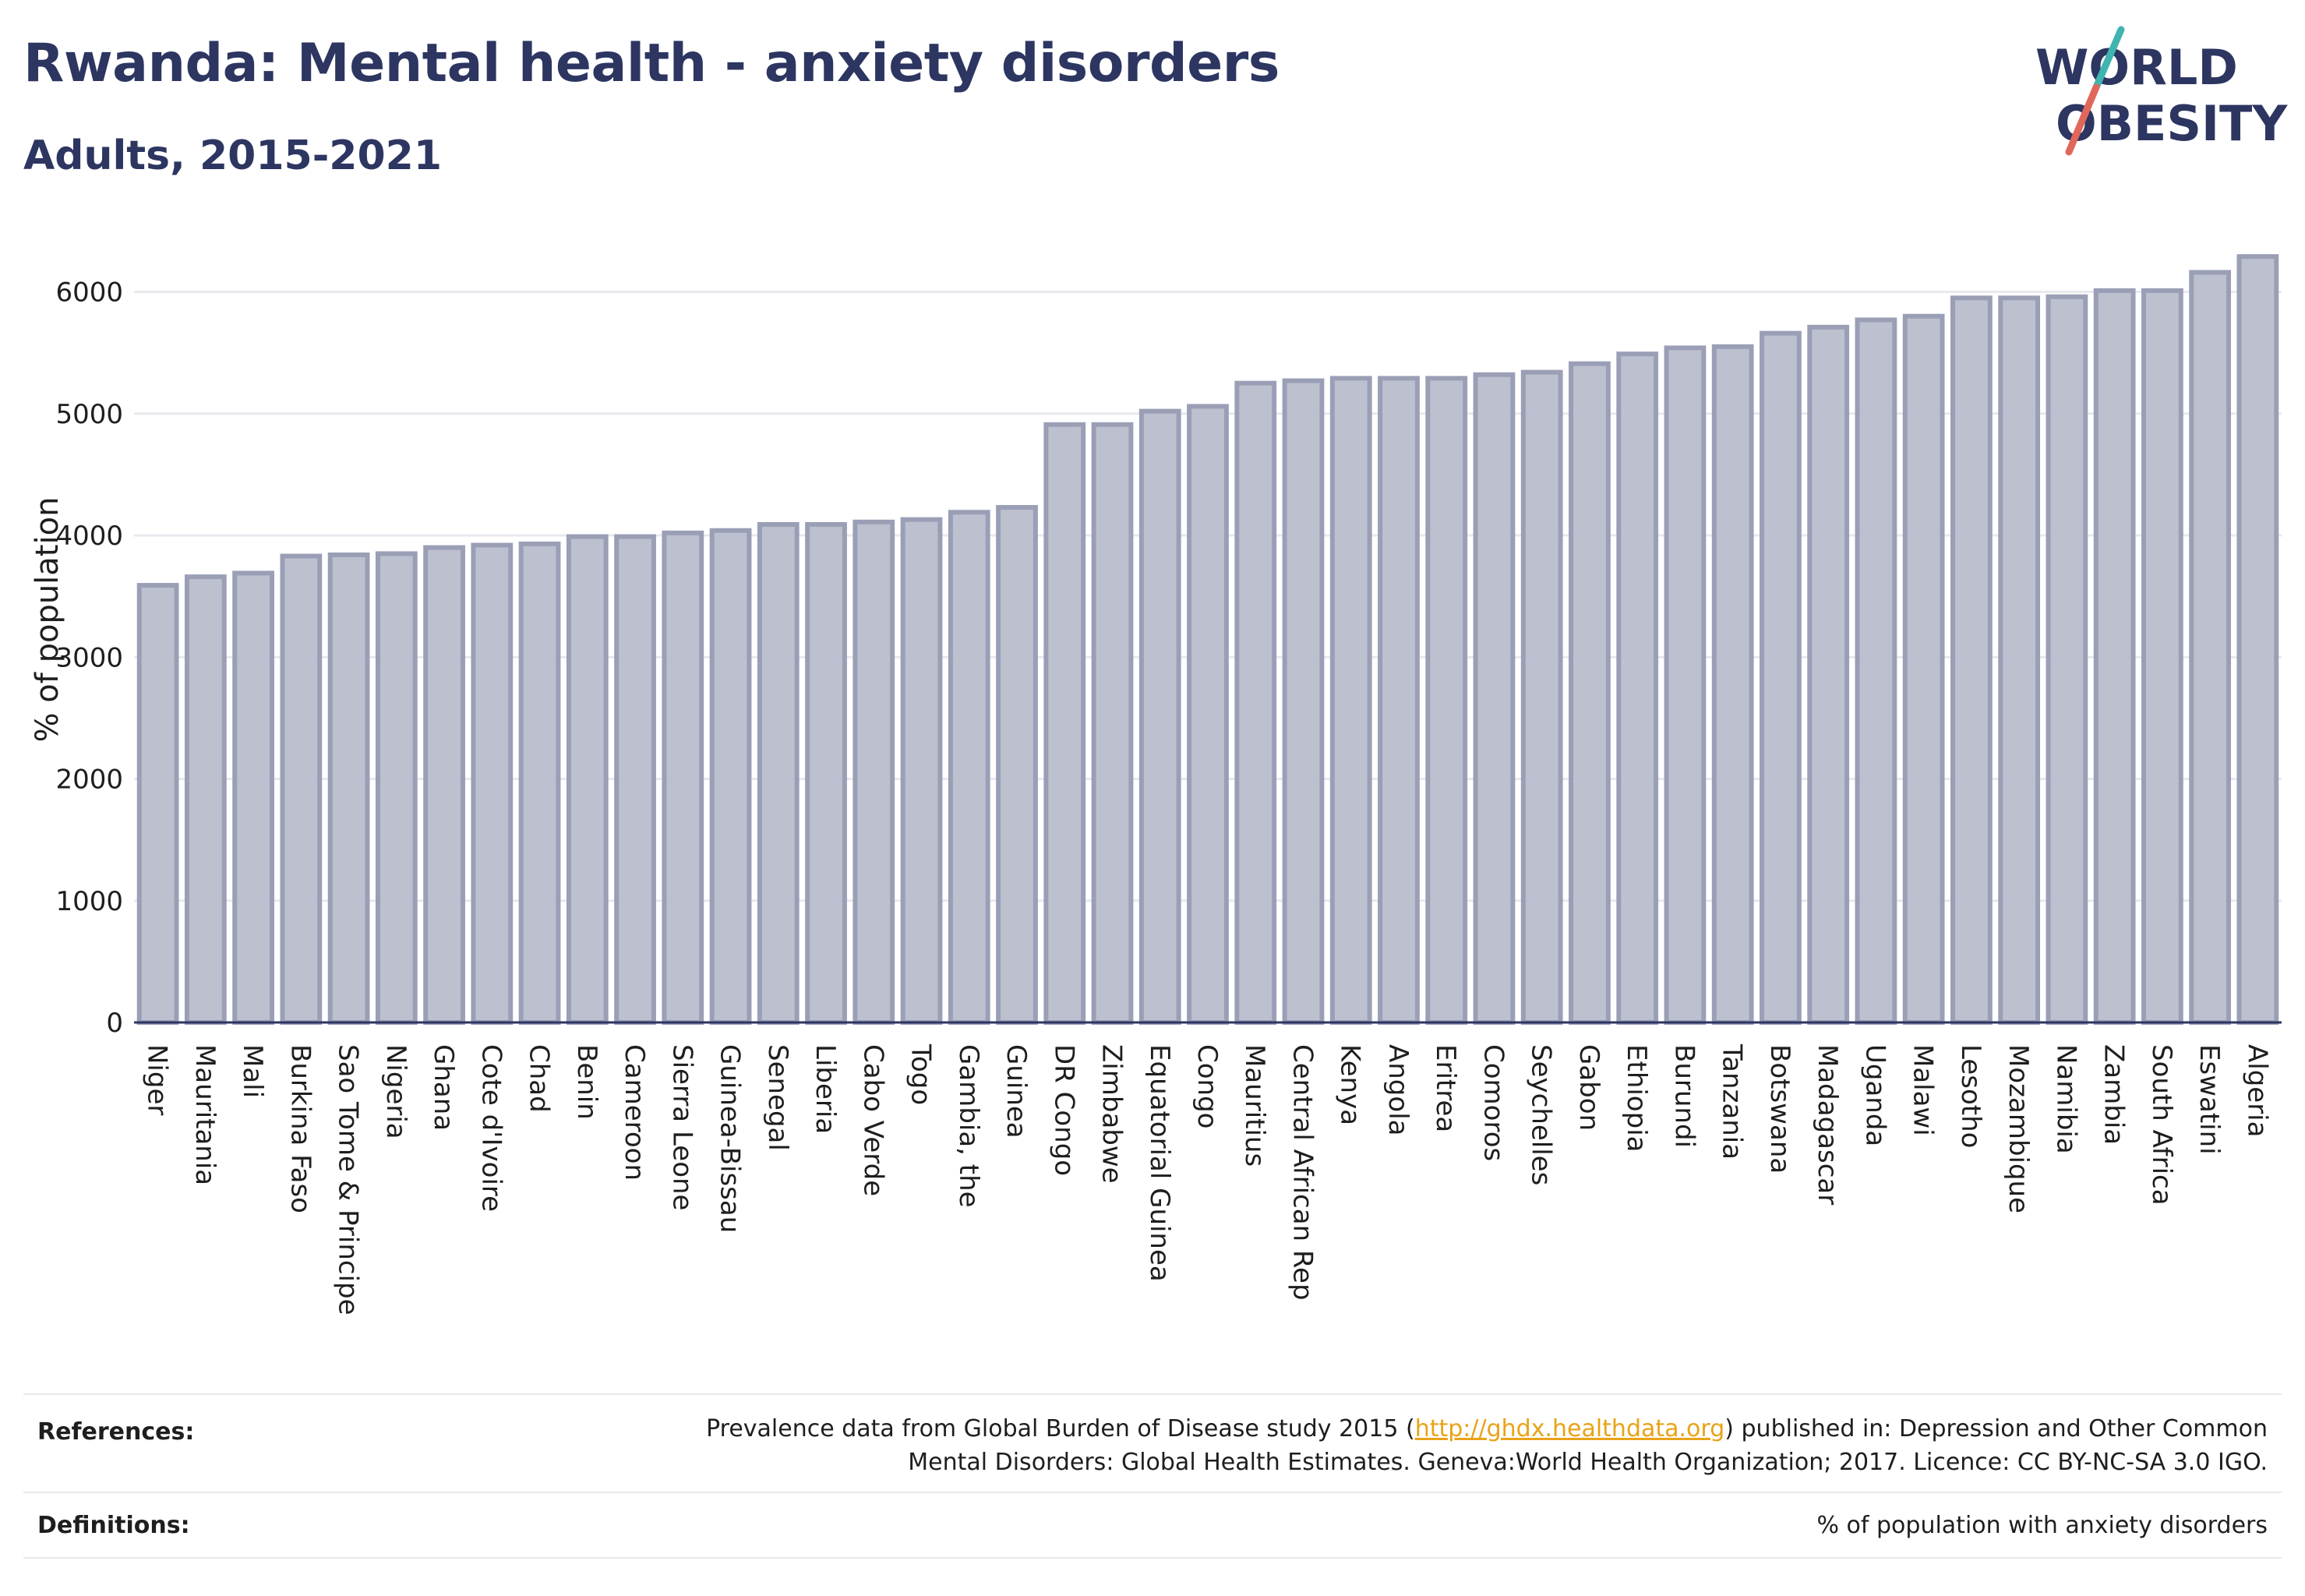 The height and width of the screenshot is (1596, 2305). Describe the element at coordinates (89, 536) in the screenshot. I see `y-tick-label: 4000` at that location.